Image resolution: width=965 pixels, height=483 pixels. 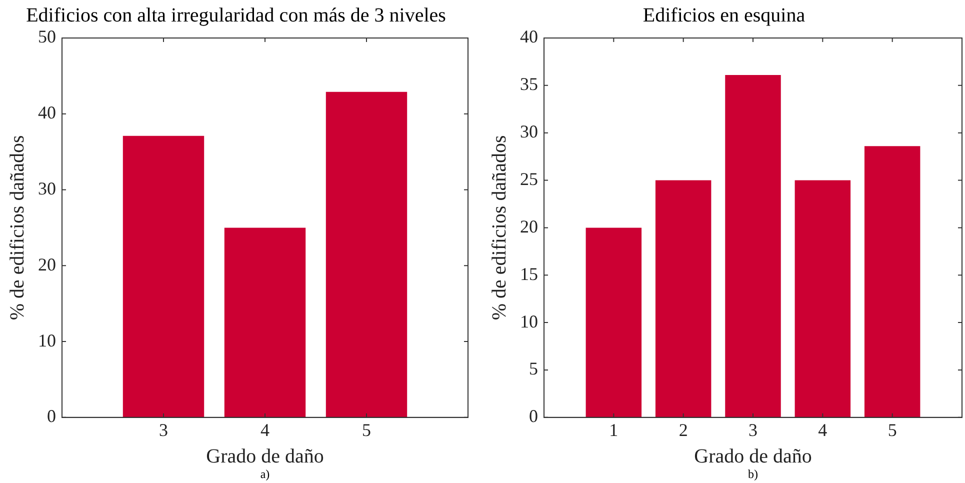 What do you see at coordinates (724, 15) in the screenshot?
I see `chart-title: Edificios en esquina` at bounding box center [724, 15].